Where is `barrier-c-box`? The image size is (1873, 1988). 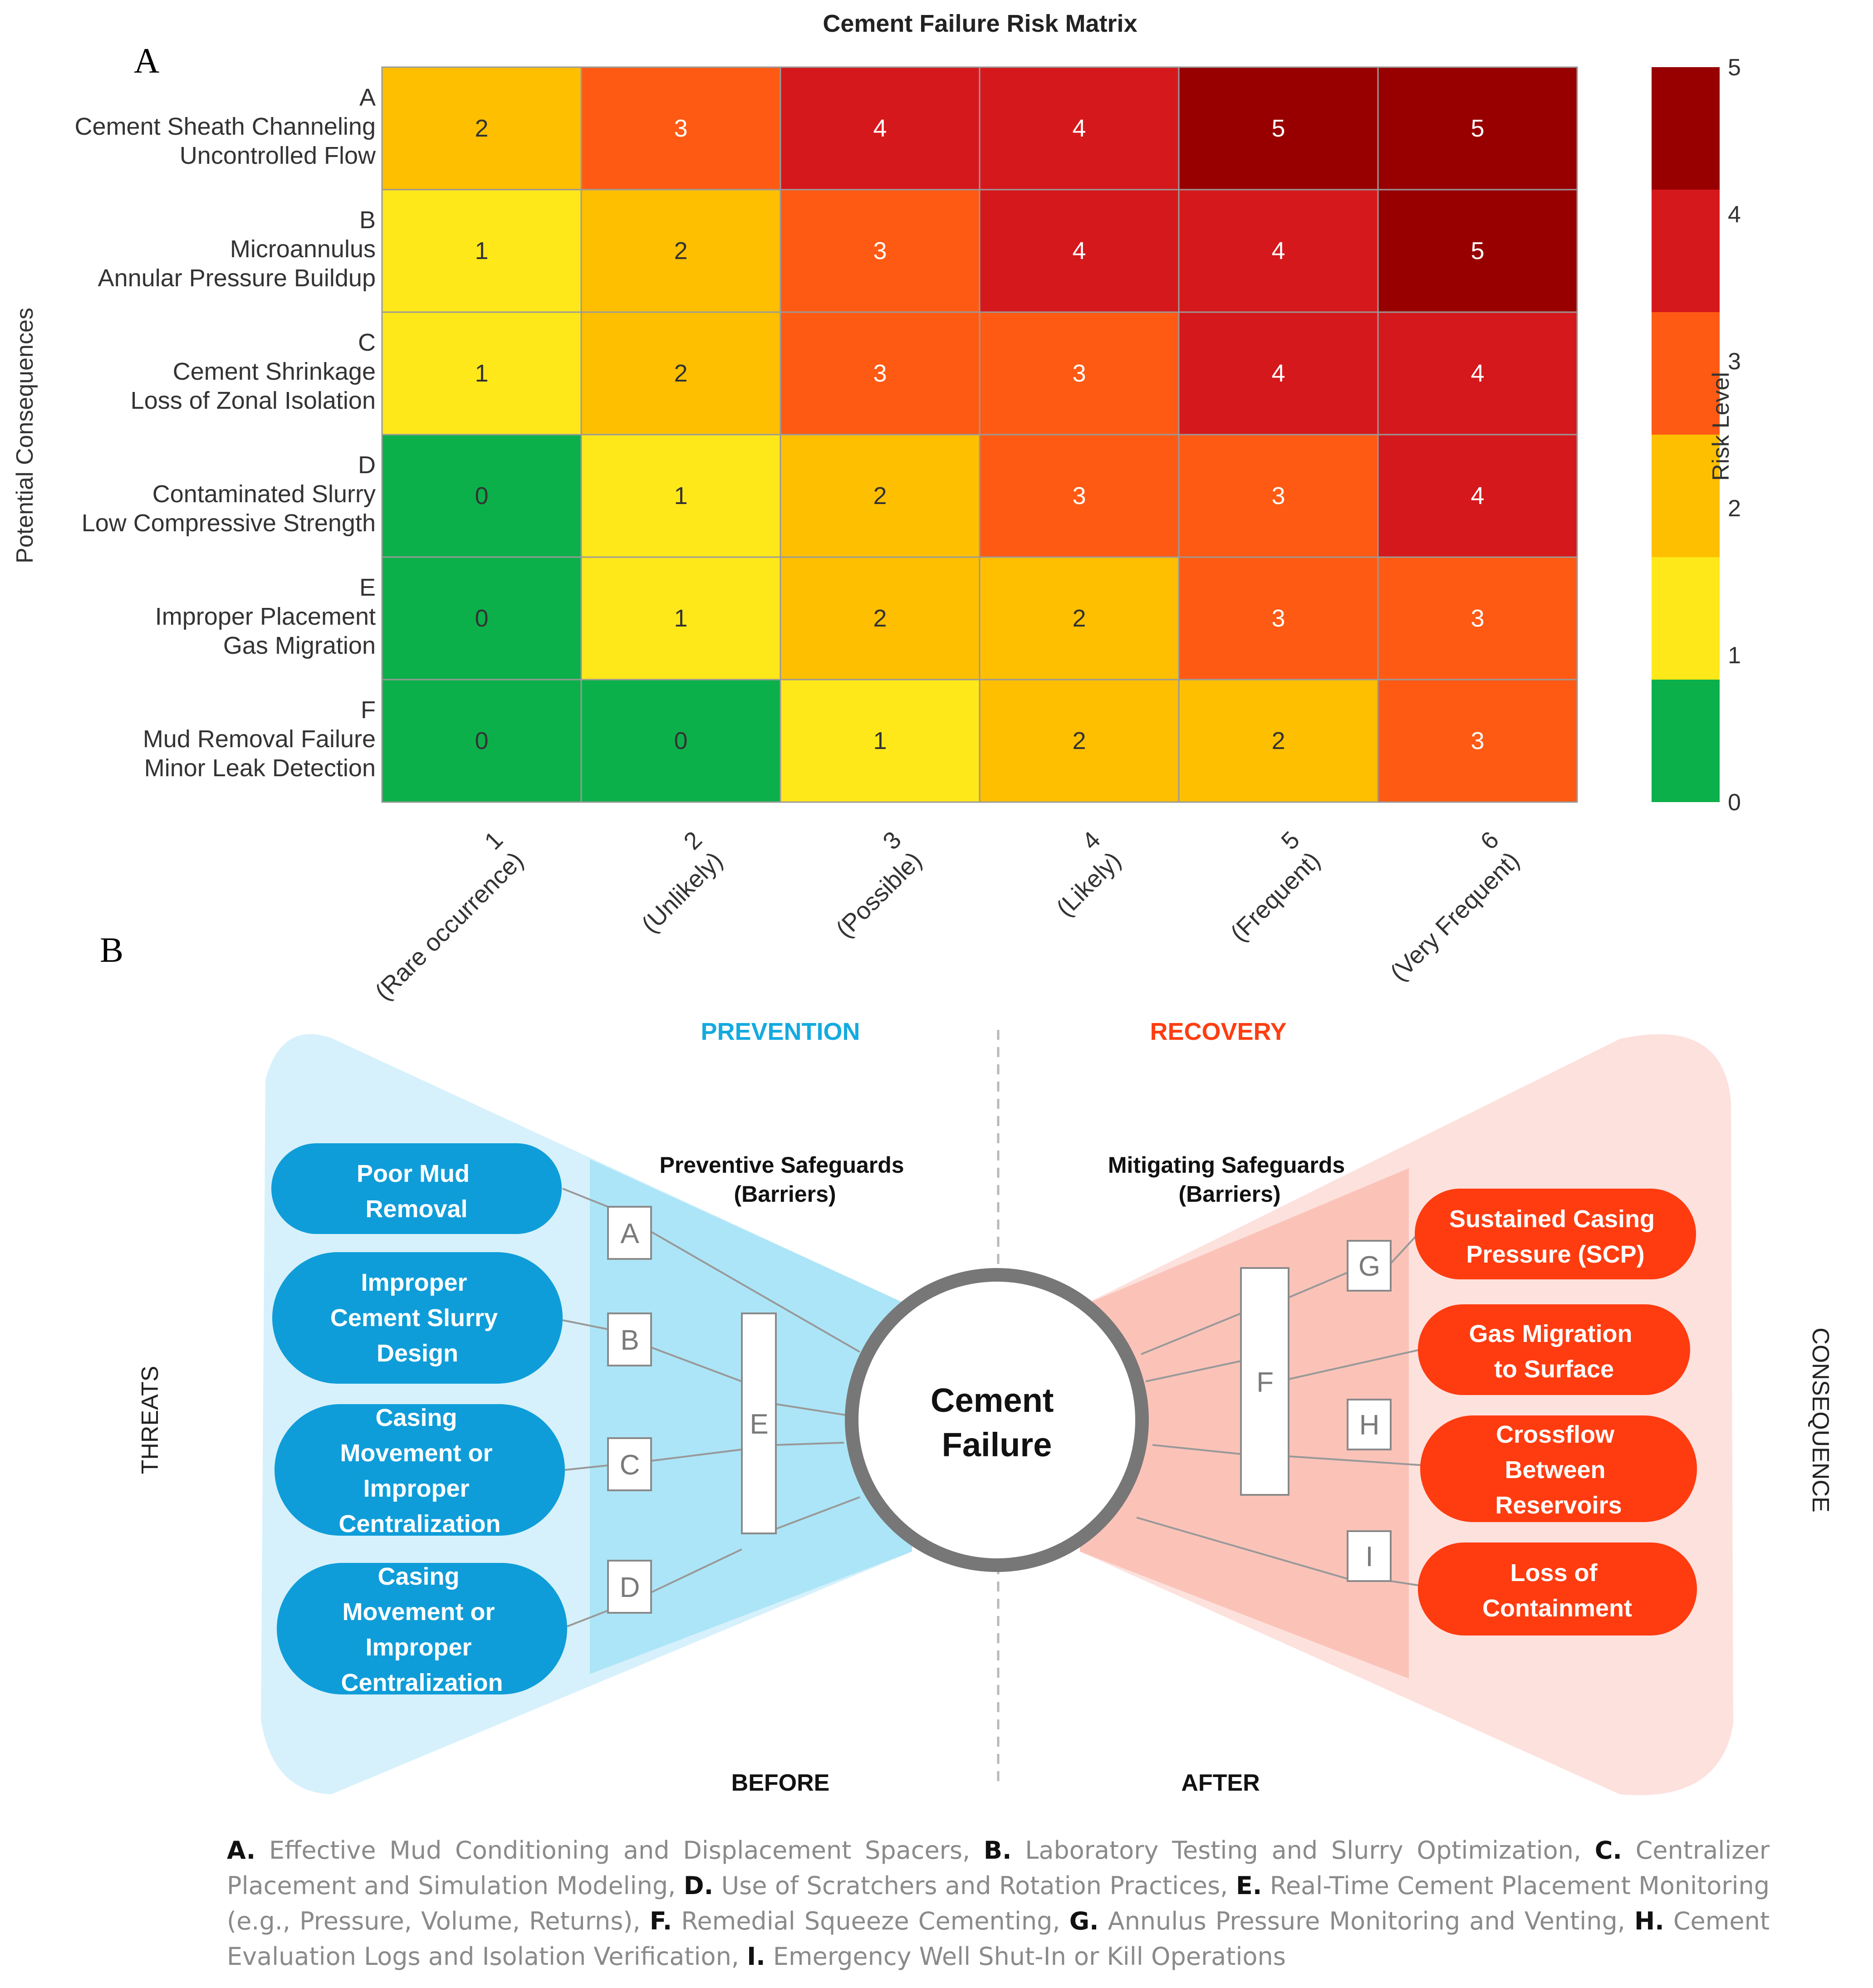 barrier-c-box is located at coordinates (629, 1464).